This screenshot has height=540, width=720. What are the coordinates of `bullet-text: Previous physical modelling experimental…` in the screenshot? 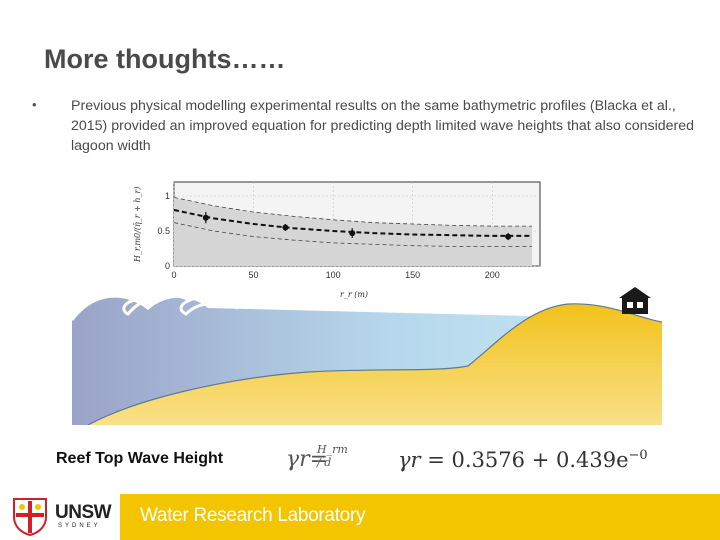 It's located at (383, 126).